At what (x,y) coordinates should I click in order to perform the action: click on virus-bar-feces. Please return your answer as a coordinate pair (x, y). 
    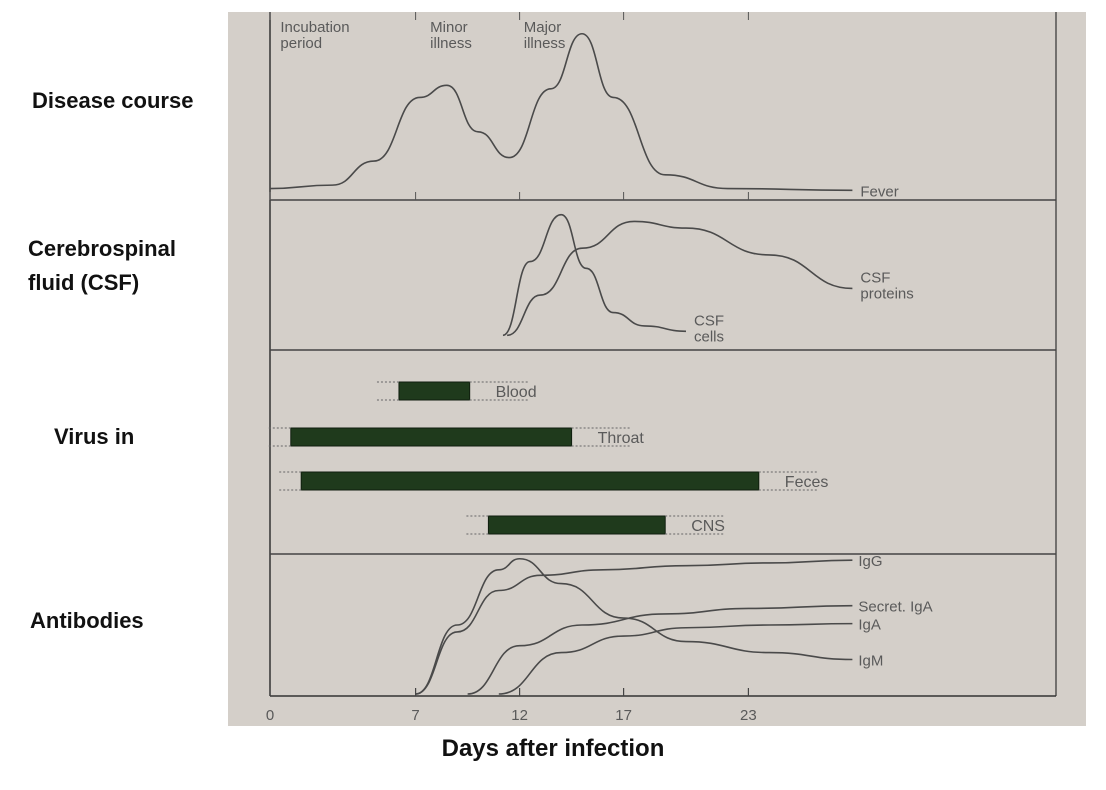
    Looking at the image, I should click on (530, 481).